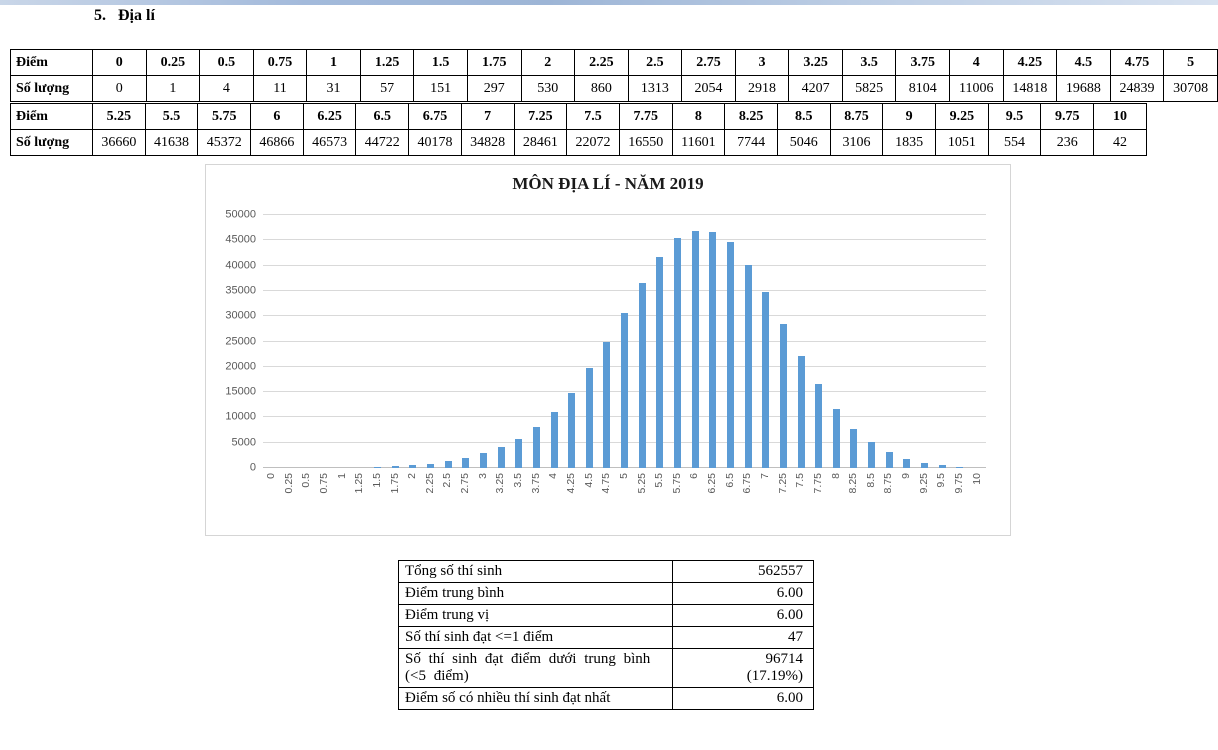 This screenshot has width=1218, height=750. Describe the element at coordinates (922, 62) in the screenshot. I see `score-cell: 3.75` at that location.